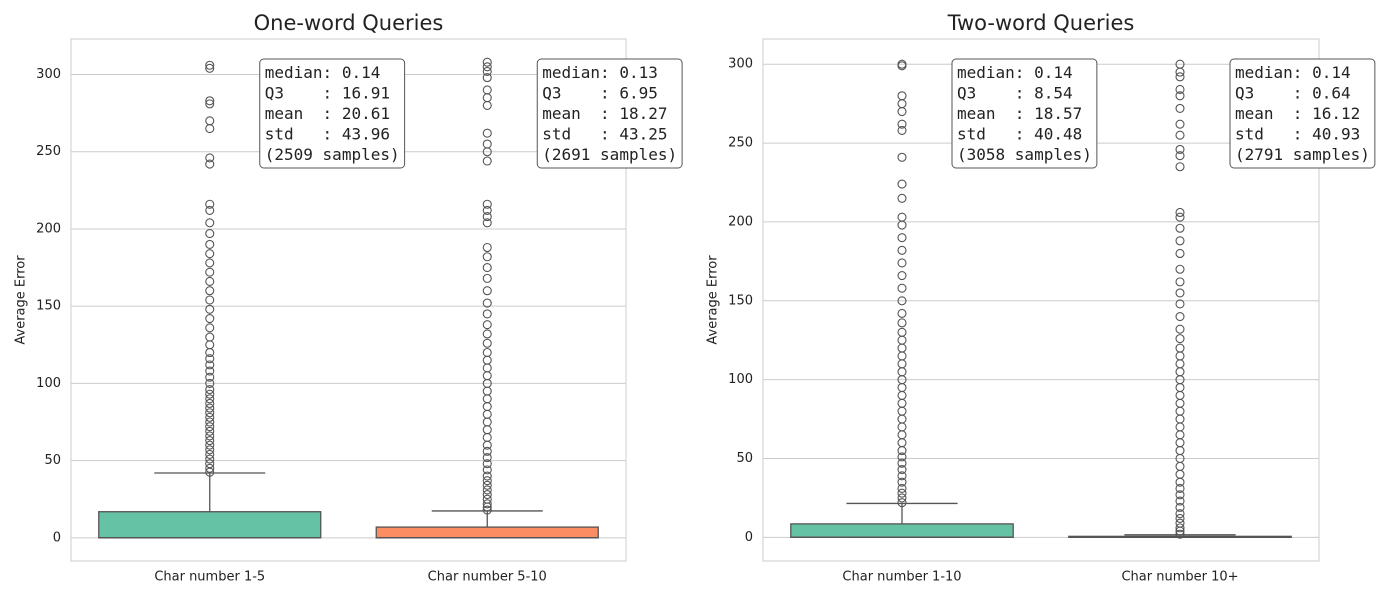 The height and width of the screenshot is (600, 1400). I want to click on annotation-line: Q3 : 16.91, so click(327, 93).